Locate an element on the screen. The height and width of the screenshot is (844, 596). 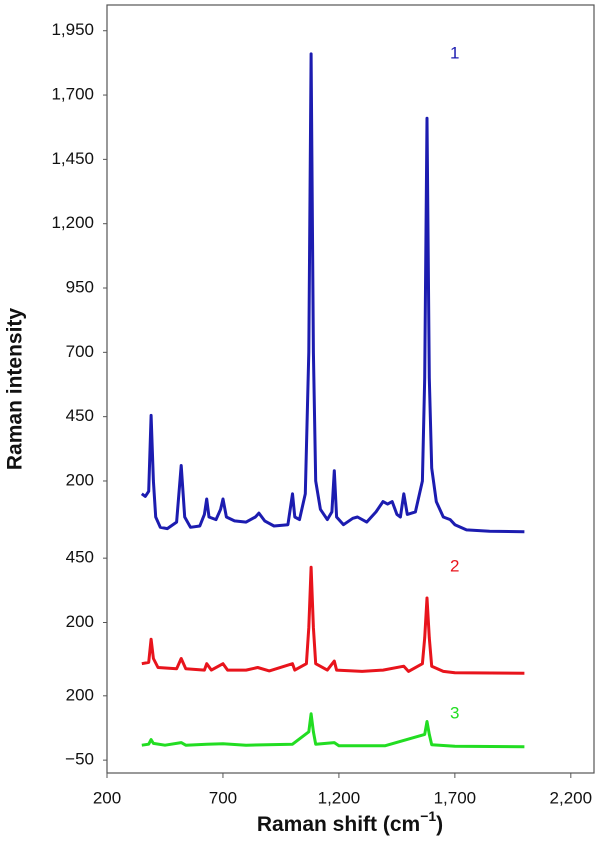
y-axis-title: Raman intensity is located at coordinates (15, 389).